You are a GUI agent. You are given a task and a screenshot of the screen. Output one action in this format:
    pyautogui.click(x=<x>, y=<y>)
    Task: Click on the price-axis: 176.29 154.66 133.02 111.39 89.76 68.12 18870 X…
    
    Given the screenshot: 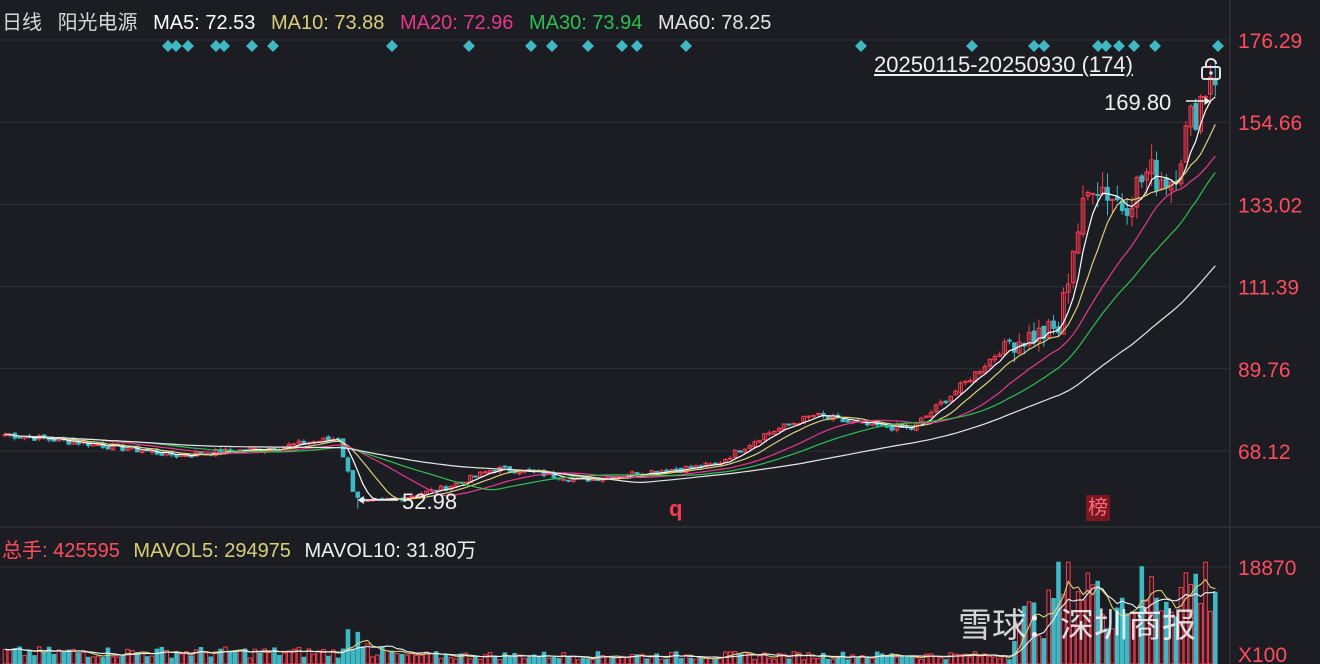 What is the action you would take?
    pyautogui.click(x=1270, y=347)
    